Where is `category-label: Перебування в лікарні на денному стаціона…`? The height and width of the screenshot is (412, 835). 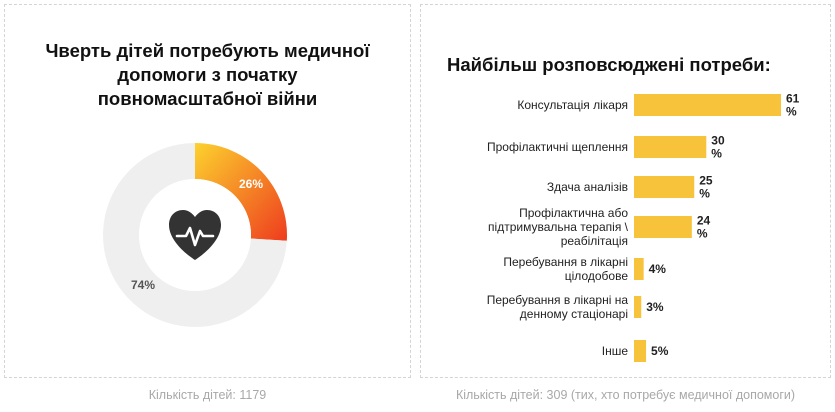 category-label: Перебування в лікарні на денному стаціона… is located at coordinates (558, 307).